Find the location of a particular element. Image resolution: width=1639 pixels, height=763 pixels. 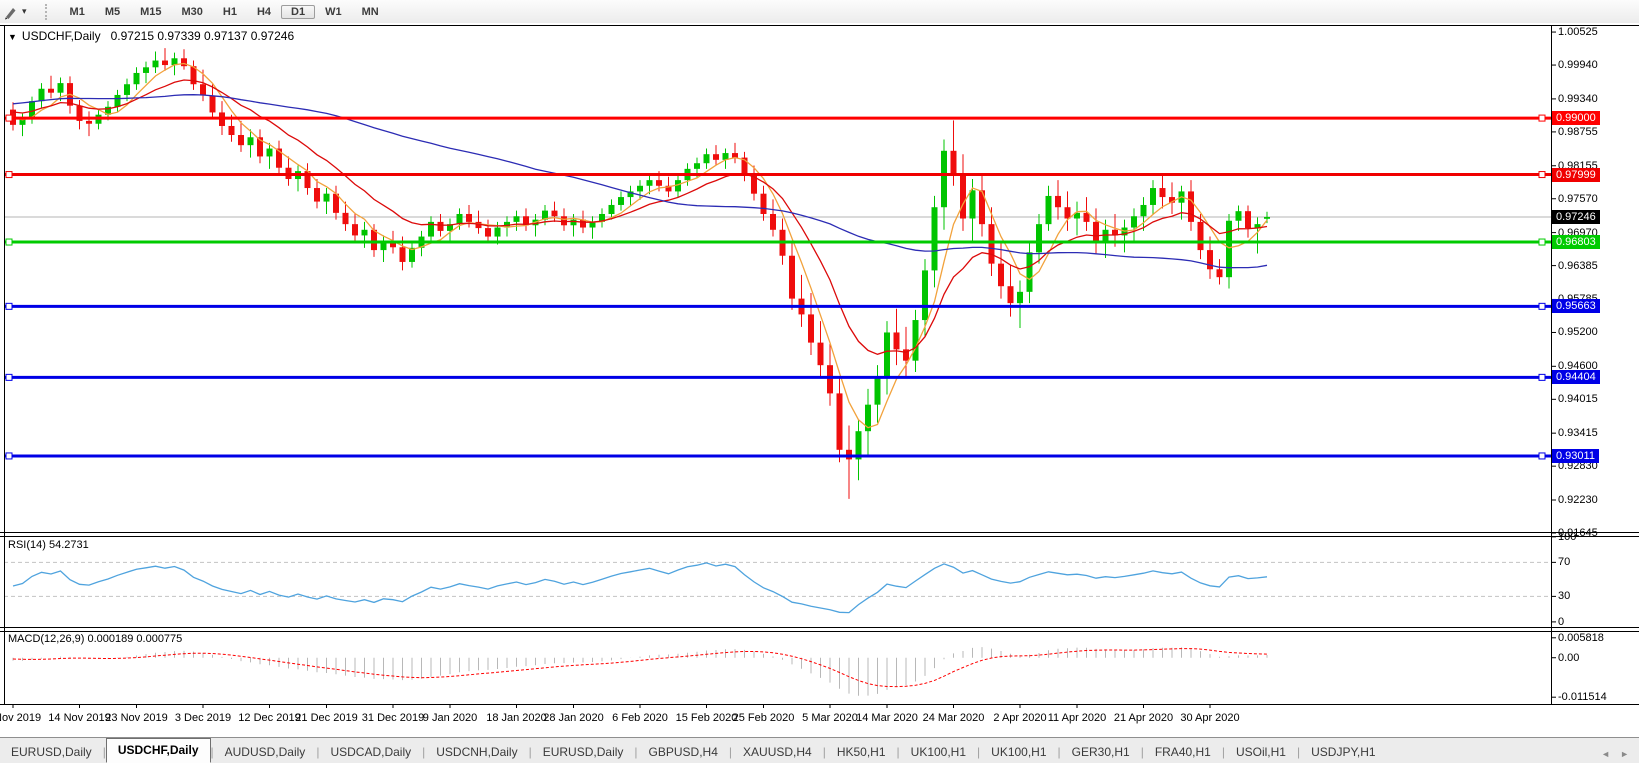

chart-tab-fra40-h1: FRA40,H1 is located at coordinates (1182, 752).